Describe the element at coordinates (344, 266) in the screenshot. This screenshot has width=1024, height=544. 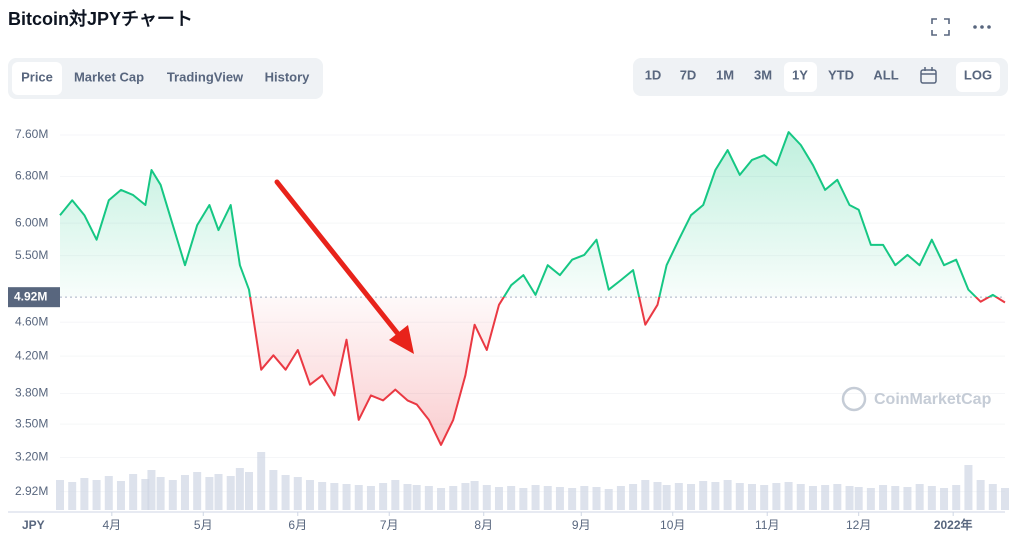
I see `annotation-arrow` at that location.